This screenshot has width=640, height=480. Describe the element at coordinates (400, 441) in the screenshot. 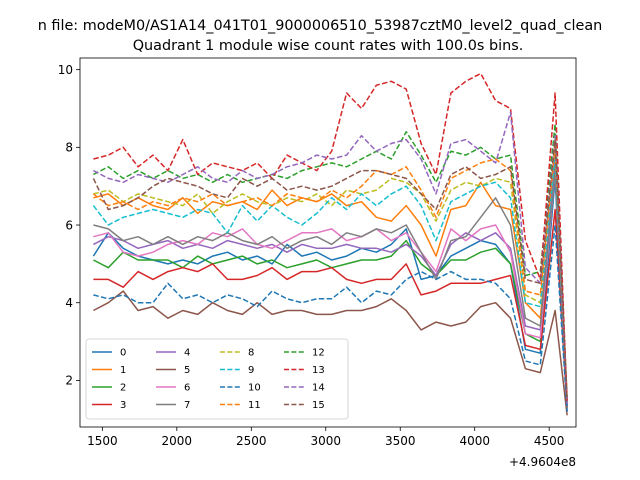

I see `x-tick-label: 3500` at that location.